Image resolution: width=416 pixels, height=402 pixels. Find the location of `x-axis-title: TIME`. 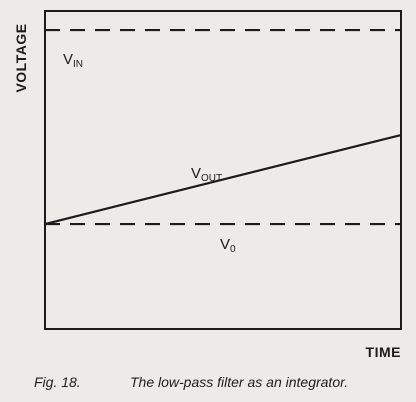

x-axis-title: TIME is located at coordinates (383, 352).